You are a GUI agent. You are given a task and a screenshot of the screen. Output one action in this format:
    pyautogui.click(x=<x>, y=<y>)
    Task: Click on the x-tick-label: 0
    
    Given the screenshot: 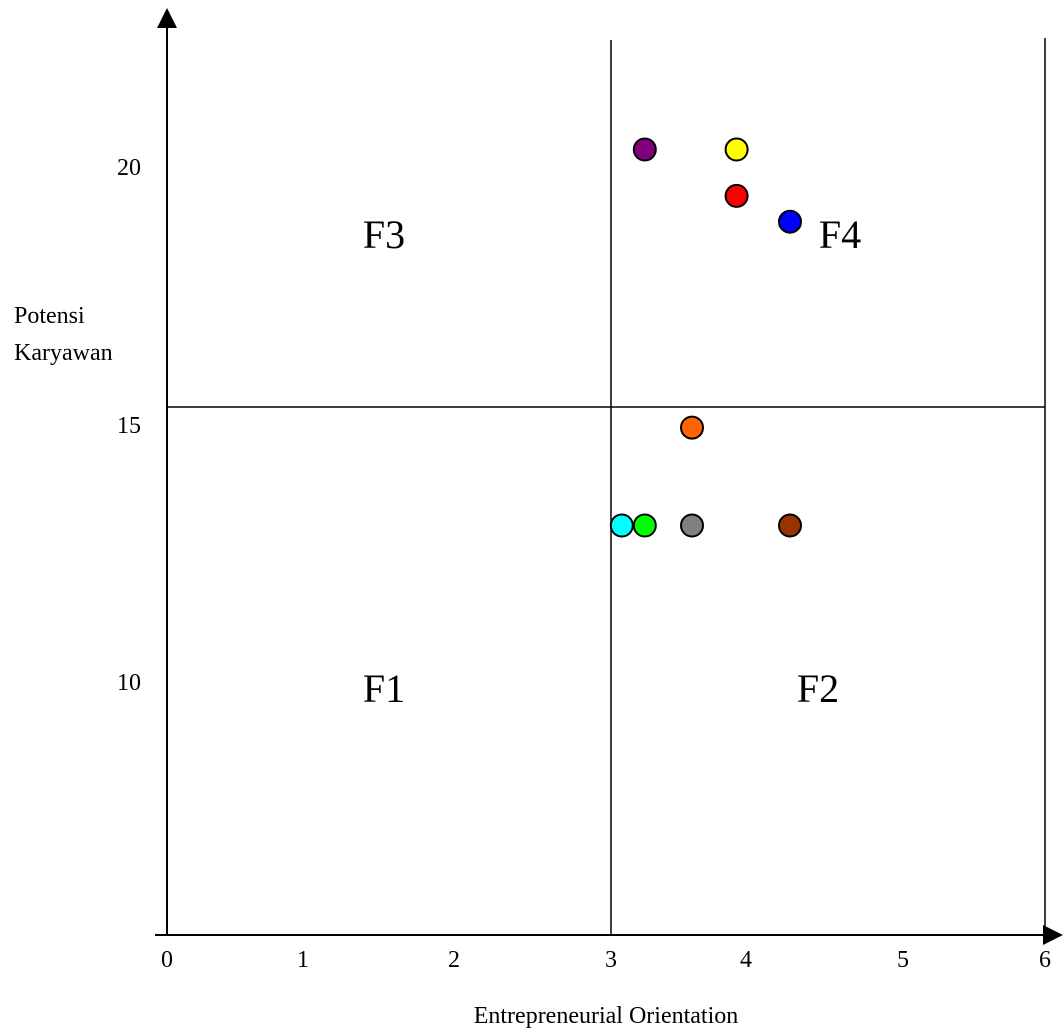 What is the action you would take?
    pyautogui.click(x=167, y=960)
    